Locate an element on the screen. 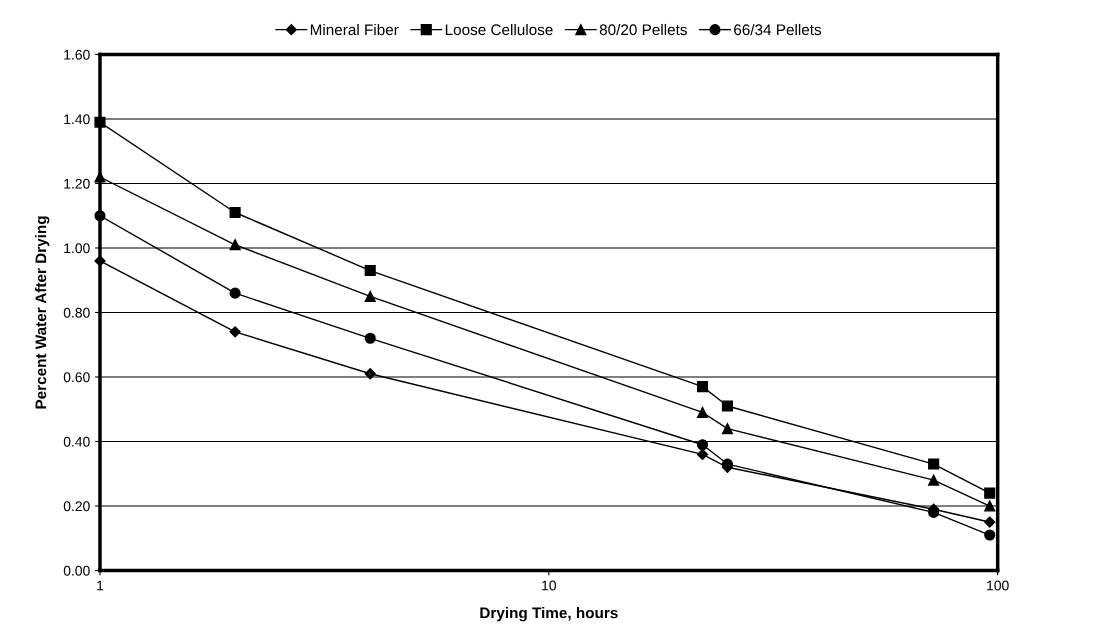 The image size is (1111, 641). legend-label: Loose Cellulose is located at coordinates (499, 29).